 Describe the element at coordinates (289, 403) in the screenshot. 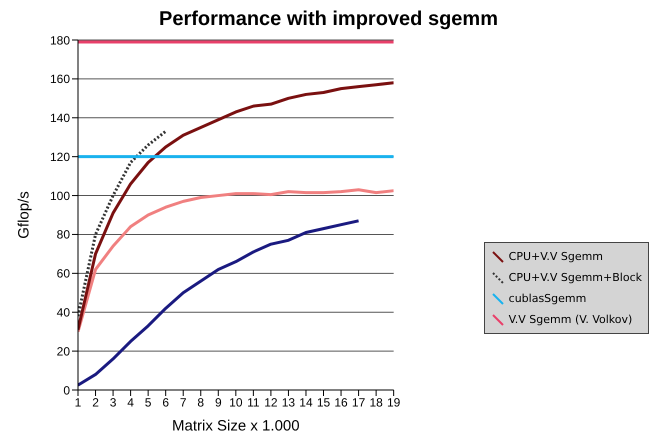

I see `x-tick-label: 13` at that location.